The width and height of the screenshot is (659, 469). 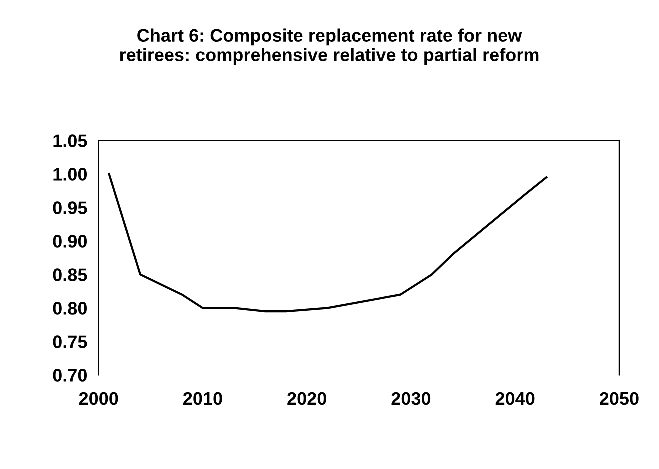 What do you see at coordinates (307, 399) in the screenshot?
I see `x-tick-label: 2020` at bounding box center [307, 399].